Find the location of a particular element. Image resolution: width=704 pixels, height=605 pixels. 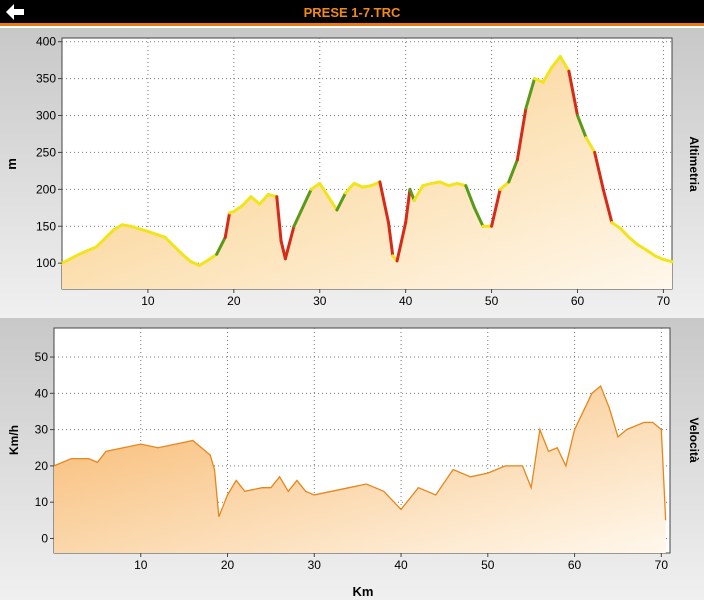

title-underline is located at coordinates (352, 24).